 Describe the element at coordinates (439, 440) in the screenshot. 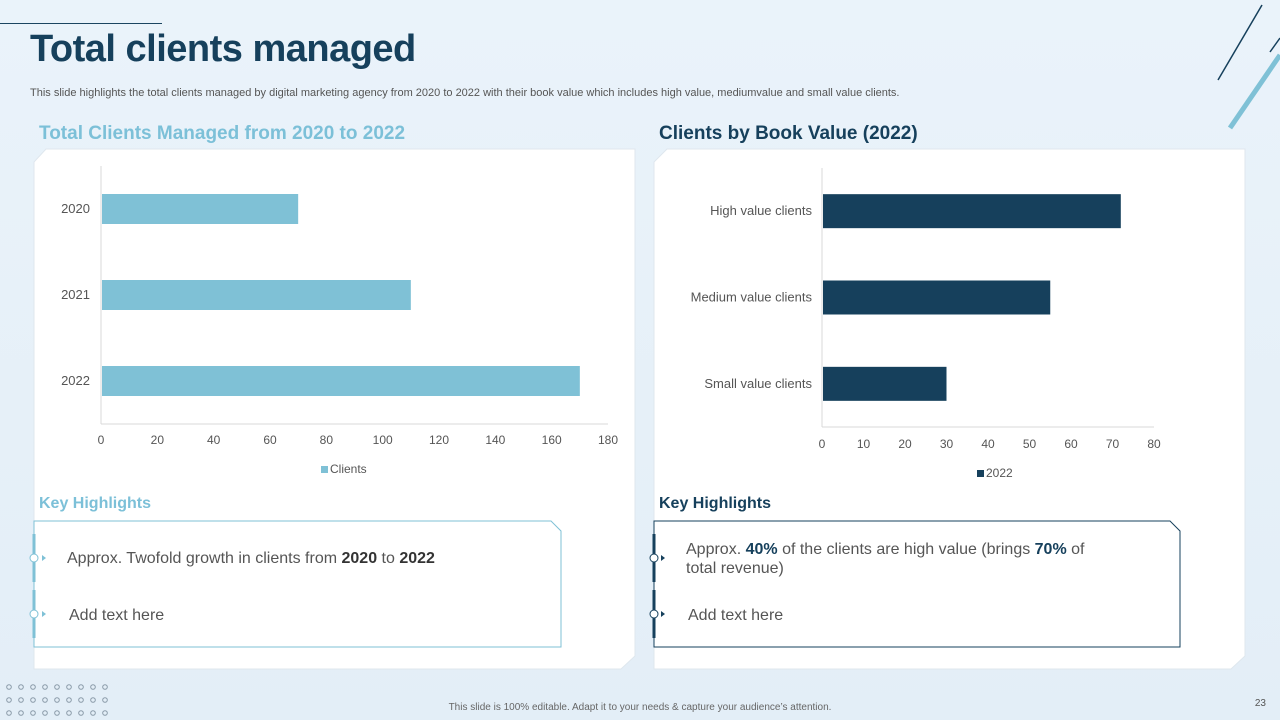

I see `left-chart-tick-label: 120` at that location.